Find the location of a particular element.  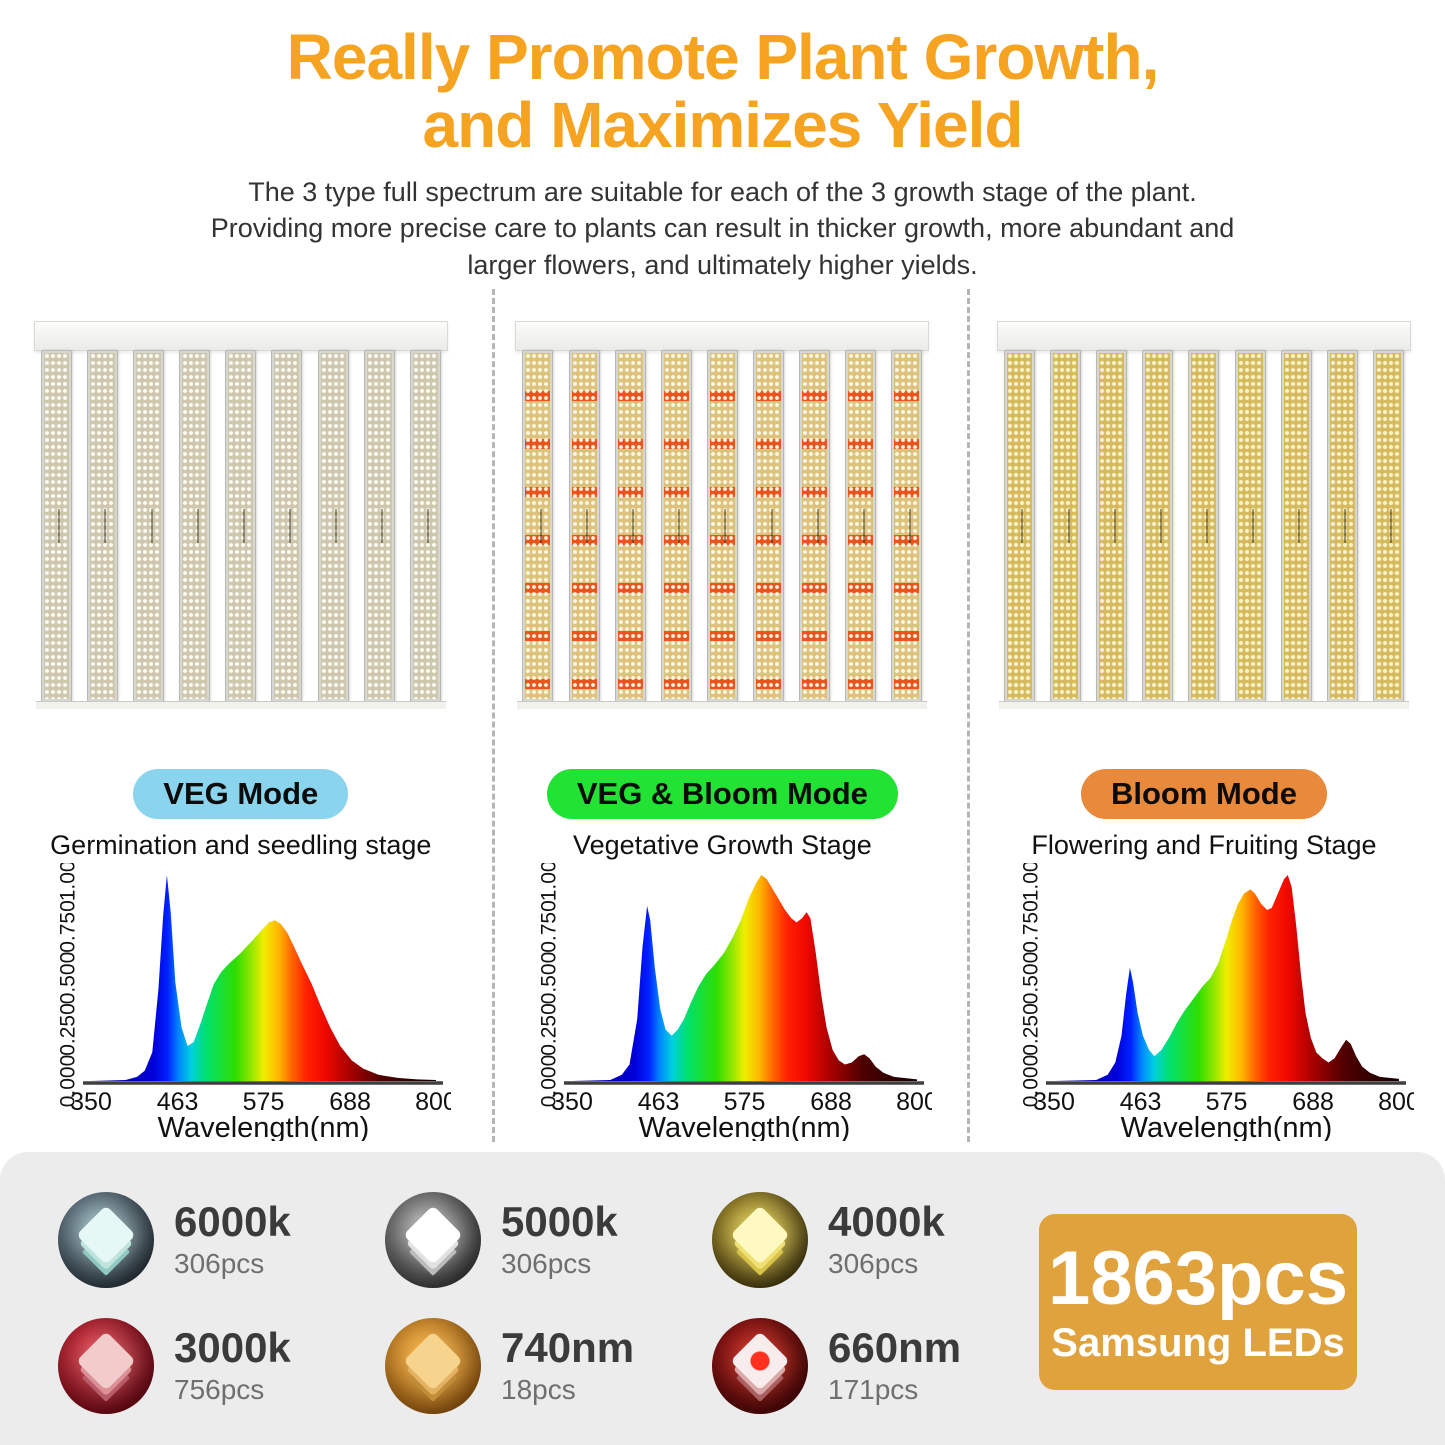

spec-value: 3000k is located at coordinates (232, 1348).